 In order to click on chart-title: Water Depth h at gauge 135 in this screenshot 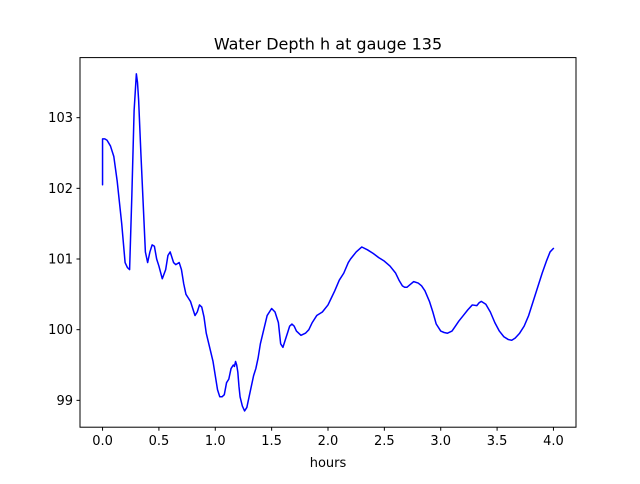, I will do `click(328, 44)`.